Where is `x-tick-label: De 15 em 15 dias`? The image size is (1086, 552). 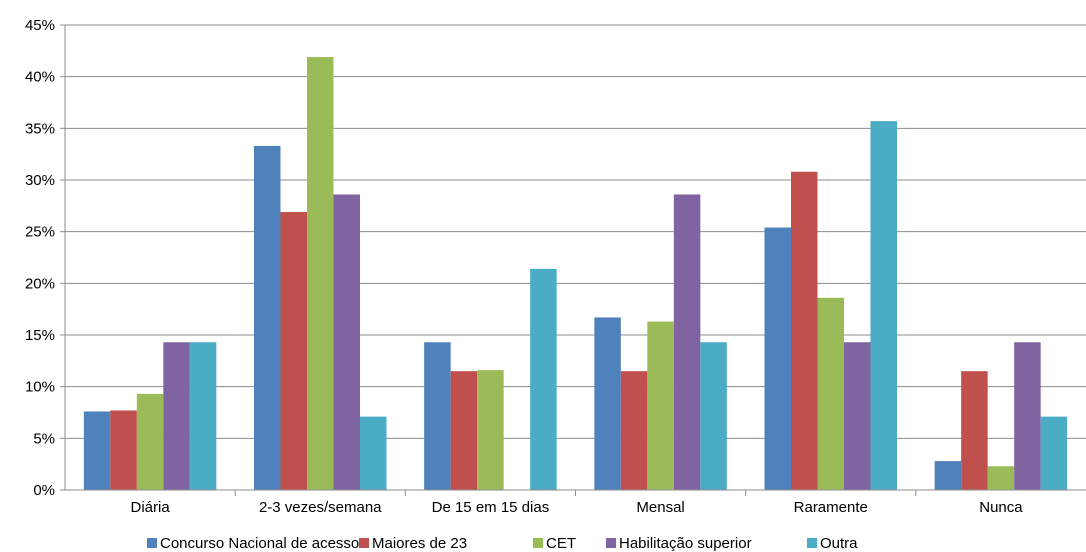 x-tick-label: De 15 em 15 dias is located at coordinates (491, 507).